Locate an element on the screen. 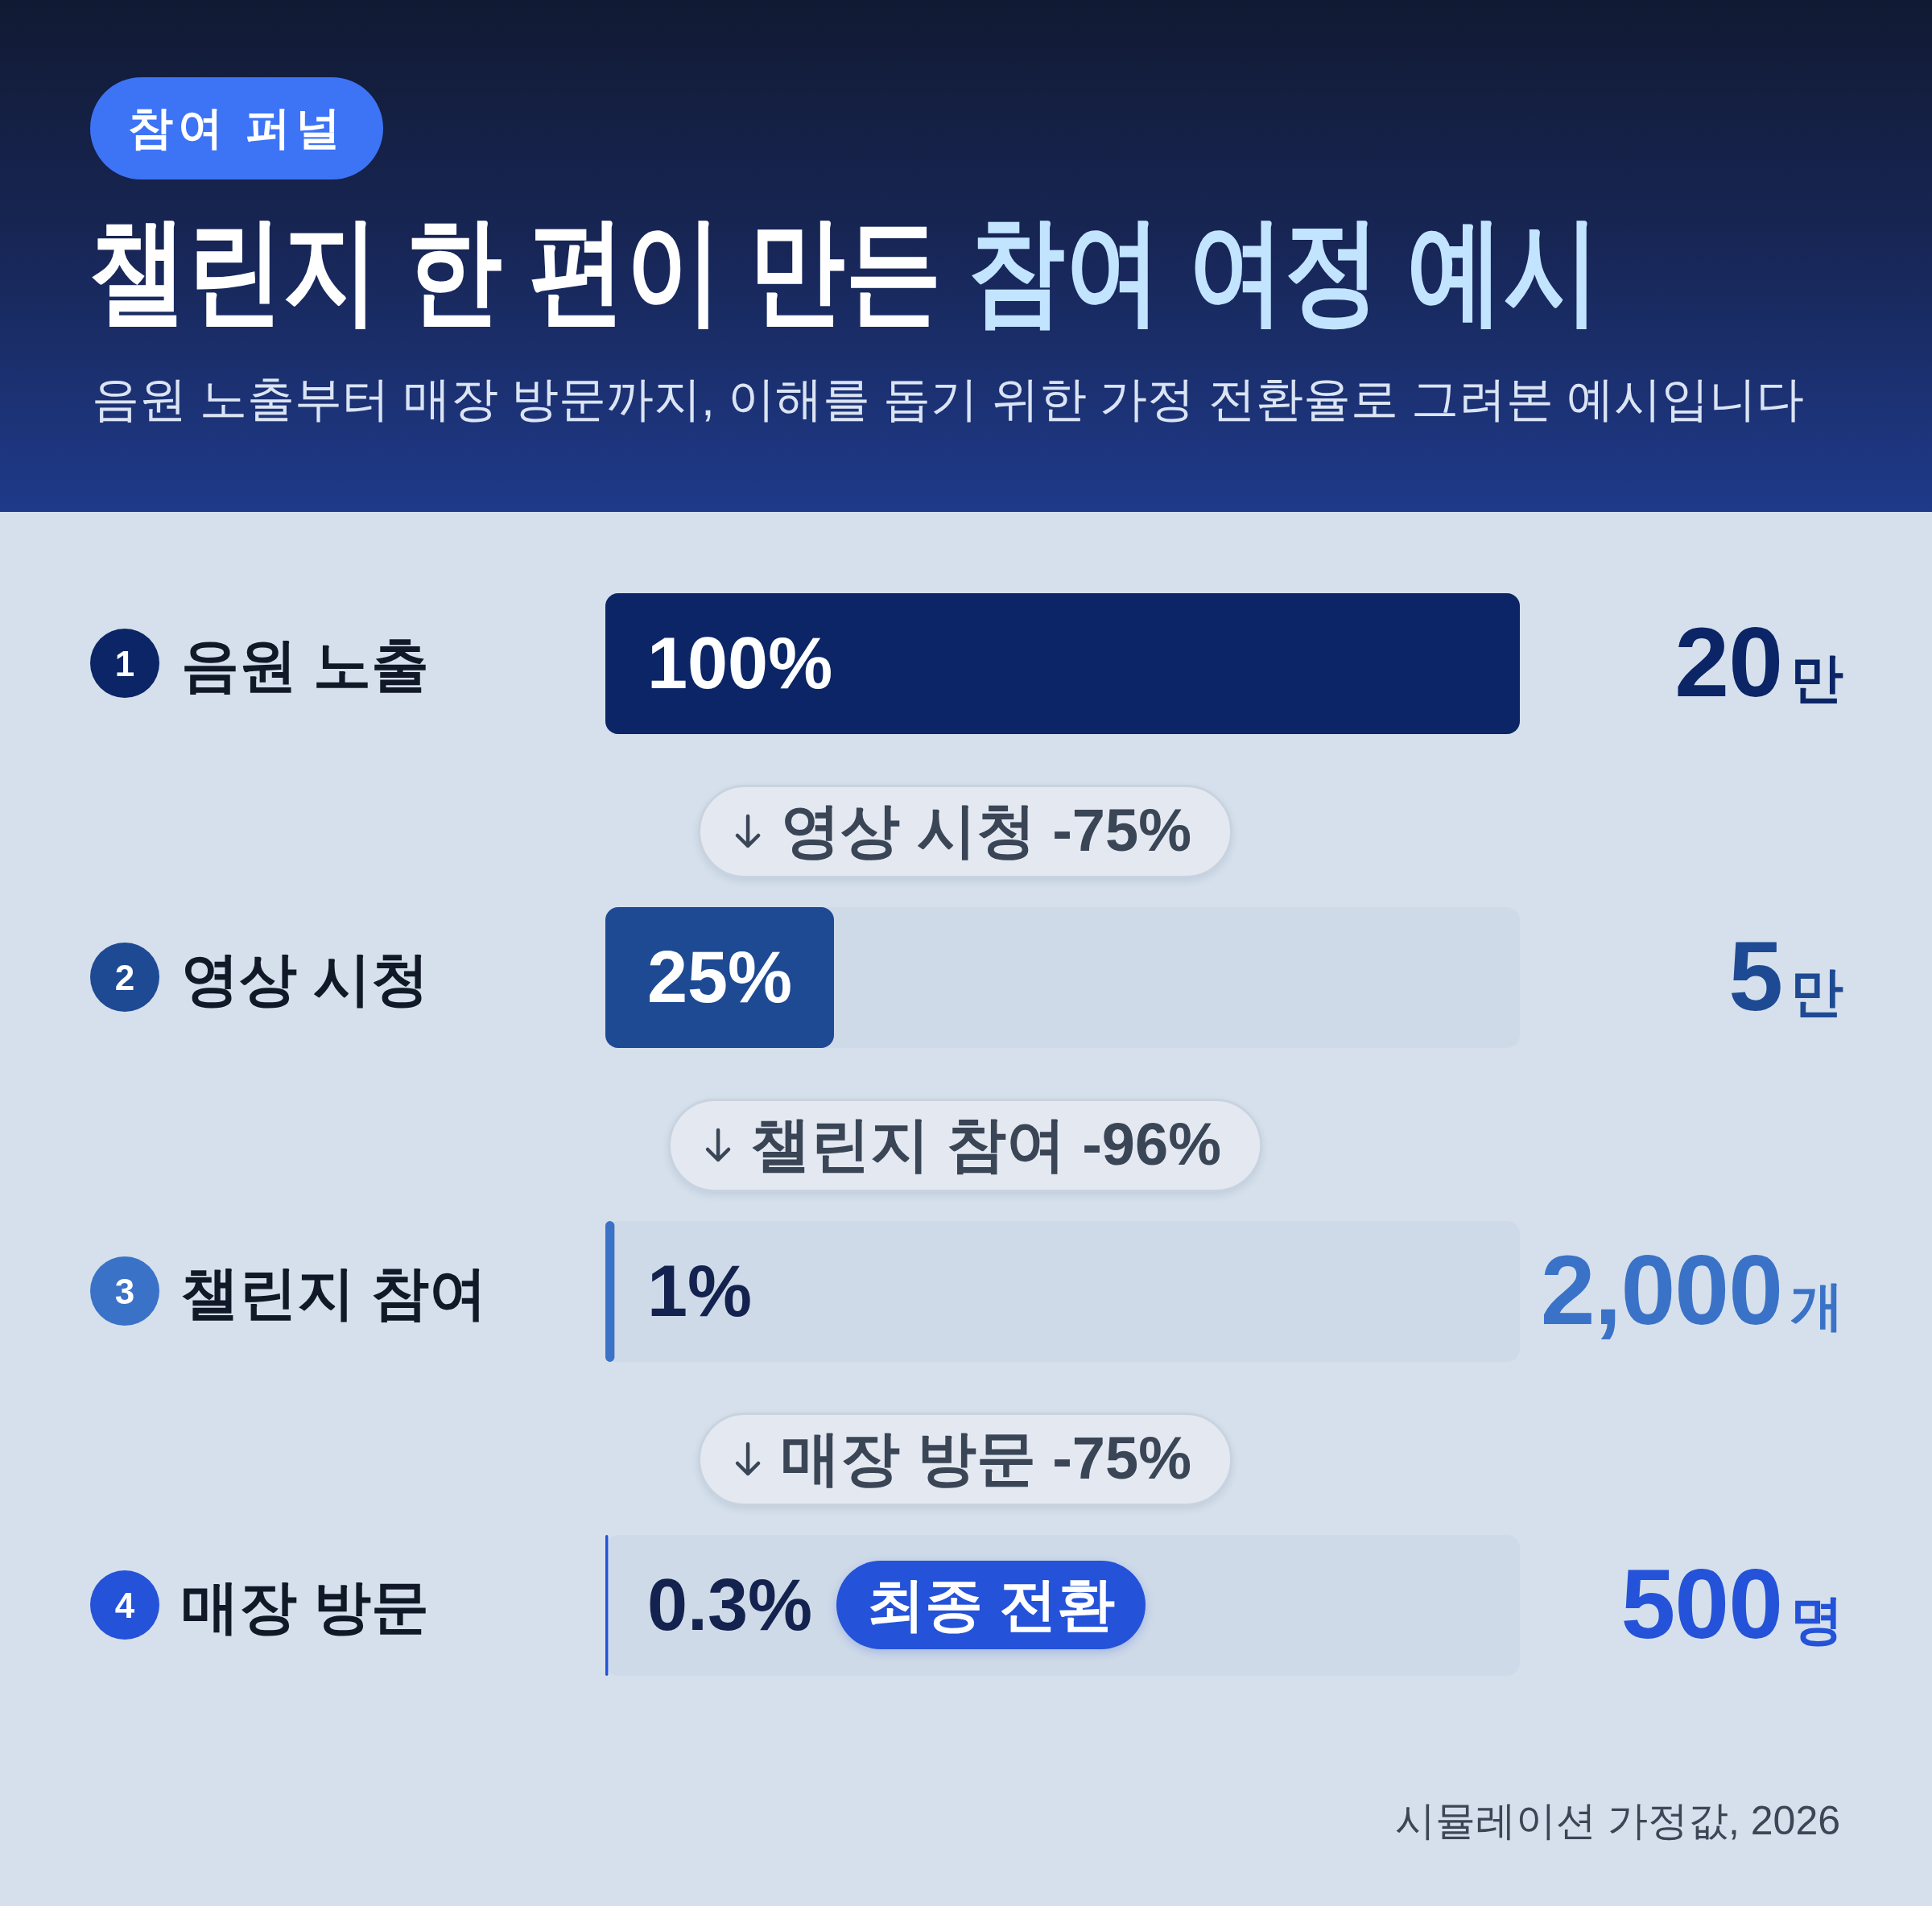 The height and width of the screenshot is (1906, 1932). text: 1 is located at coordinates (124, 663).